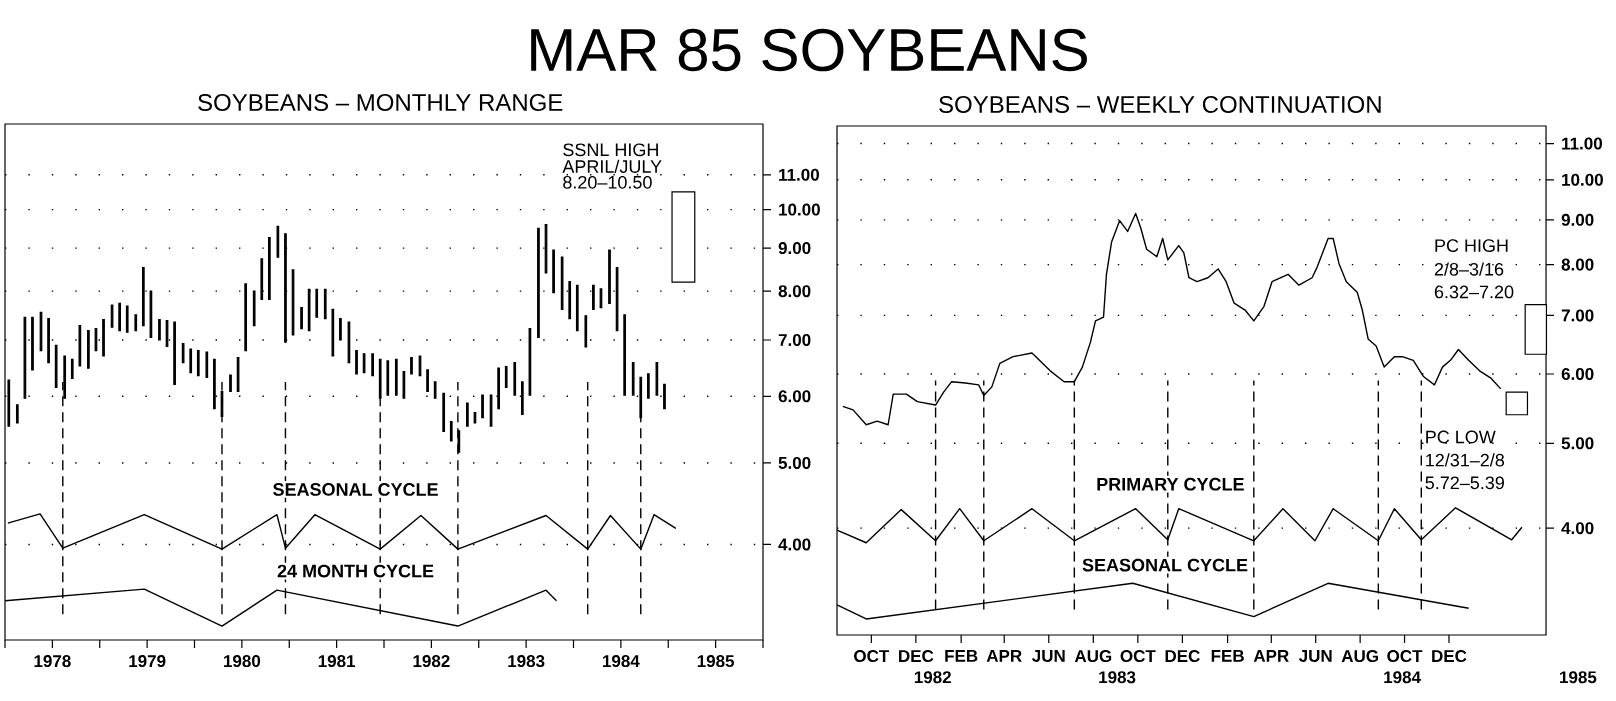 The image size is (1616, 701). What do you see at coordinates (809, 50) in the screenshot?
I see `text: MAR 85 SOYBEANS` at bounding box center [809, 50].